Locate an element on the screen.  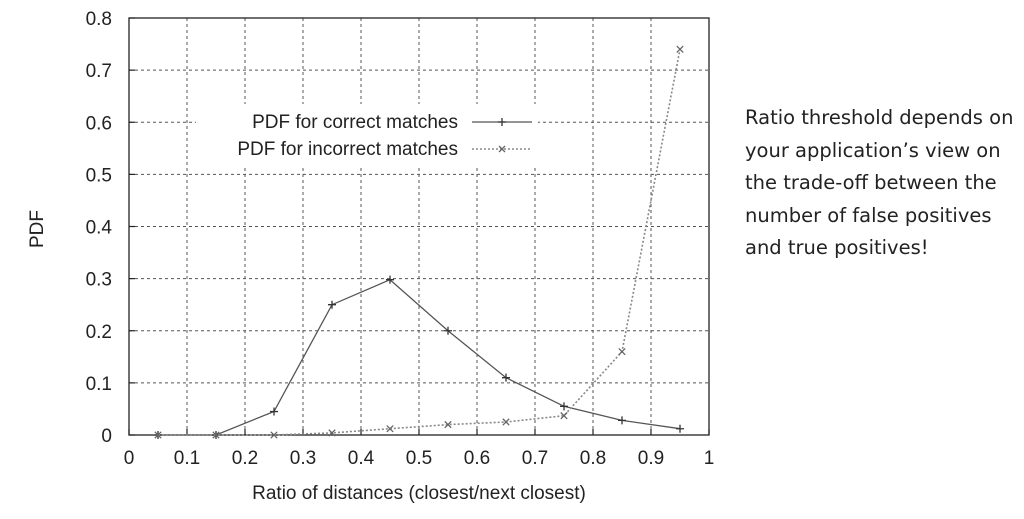
y-tick-label: 0.8 is located at coordinates (99, 19).